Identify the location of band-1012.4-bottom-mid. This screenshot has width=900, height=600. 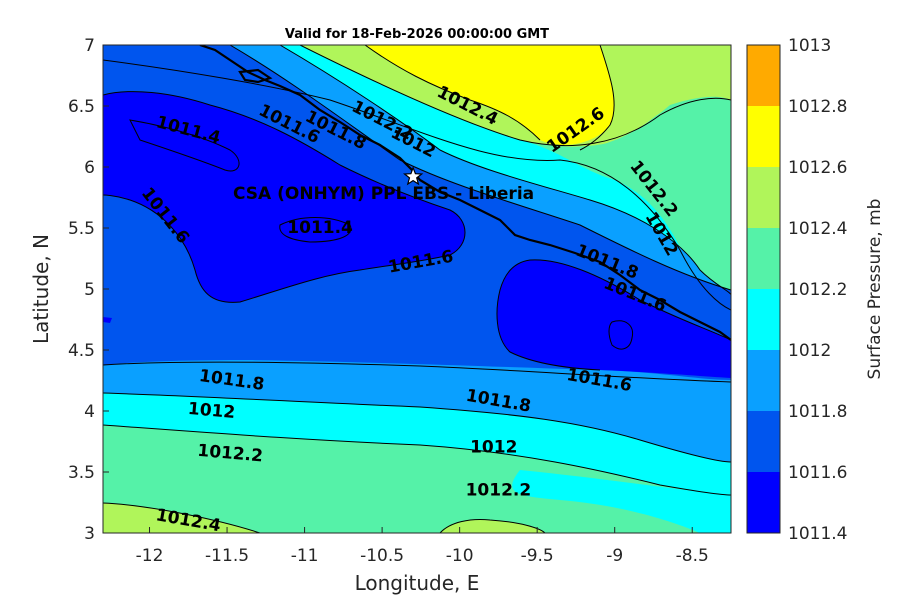
(492, 526).